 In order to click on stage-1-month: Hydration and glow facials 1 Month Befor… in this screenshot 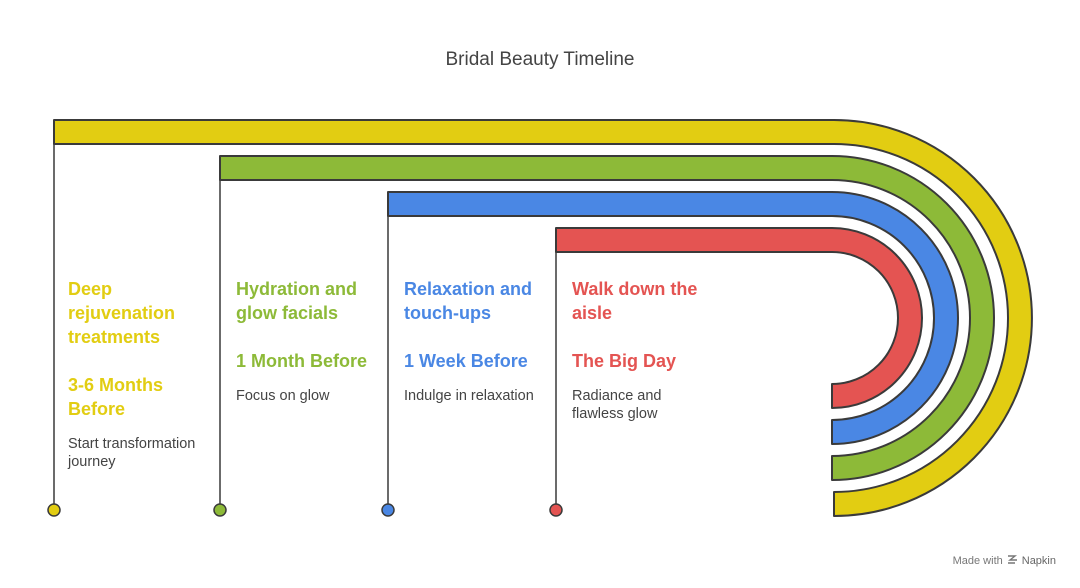, I will do `click(311, 341)`.